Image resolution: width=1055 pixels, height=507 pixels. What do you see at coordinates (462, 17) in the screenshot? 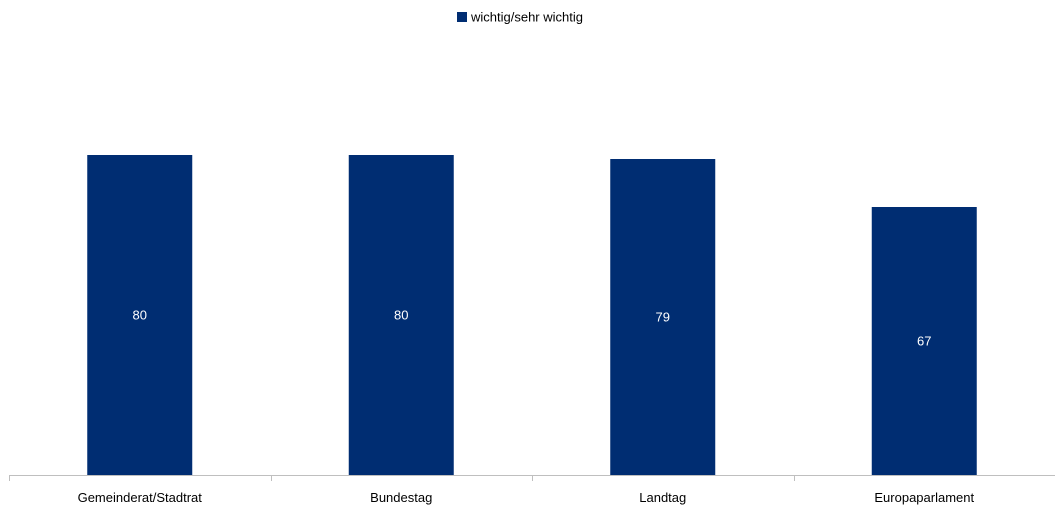
I see `legend-swatch` at bounding box center [462, 17].